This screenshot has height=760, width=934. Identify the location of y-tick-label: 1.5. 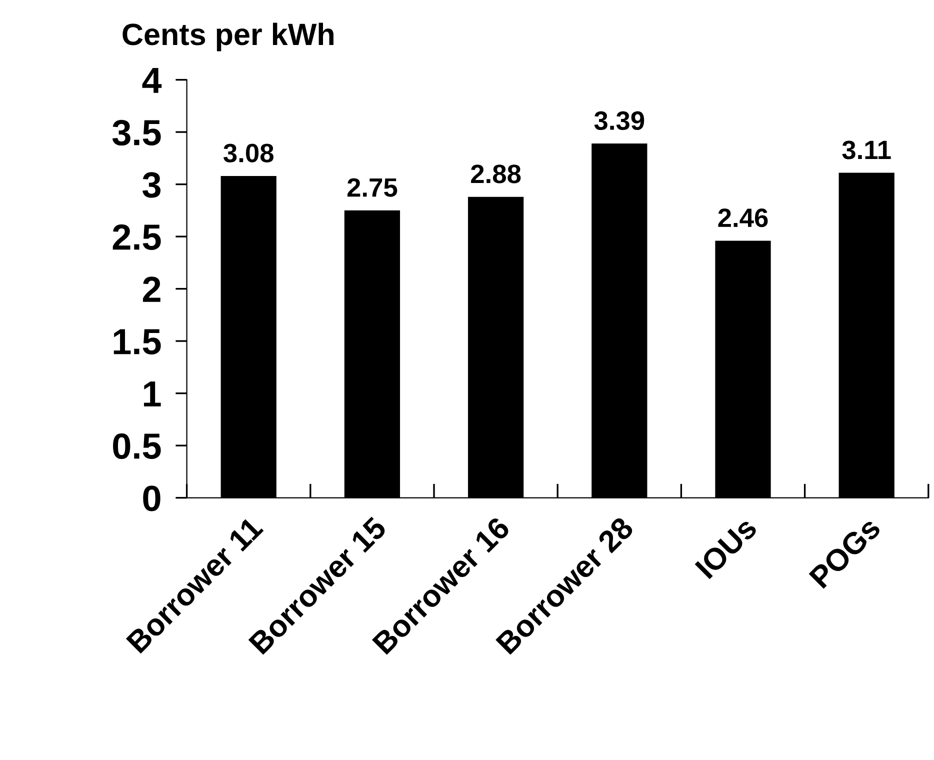
(137, 341).